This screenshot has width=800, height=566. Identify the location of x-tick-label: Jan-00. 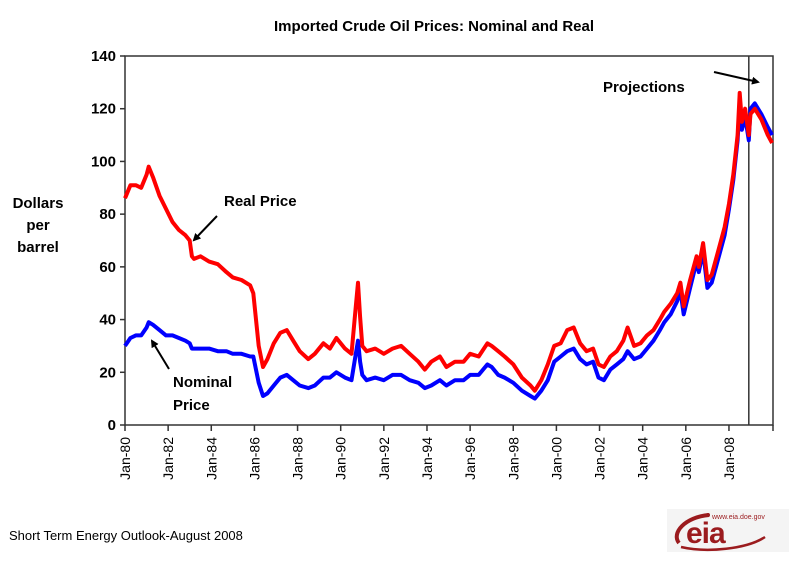
(556, 458).